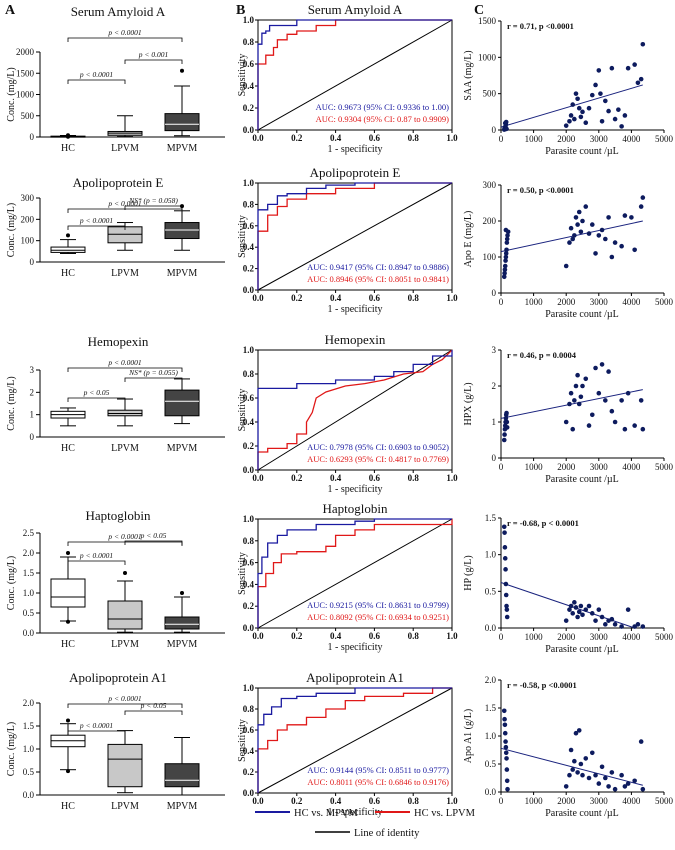 The height and width of the screenshot is (850, 675). Describe the element at coordinates (11, 94) in the screenshot. I see `y-axis-label: Conc. (mg/L)` at that location.